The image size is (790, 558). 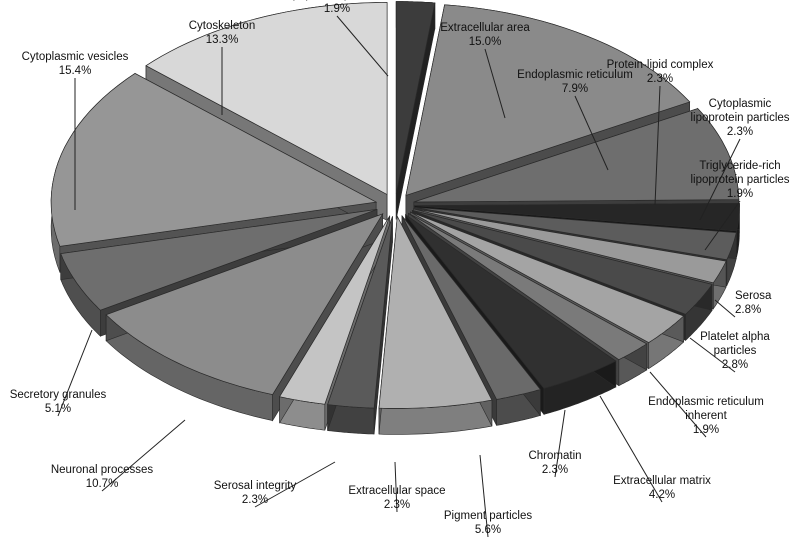 What do you see at coordinates (575, 89) in the screenshot?
I see `slice-value-label: 7.9%` at bounding box center [575, 89].